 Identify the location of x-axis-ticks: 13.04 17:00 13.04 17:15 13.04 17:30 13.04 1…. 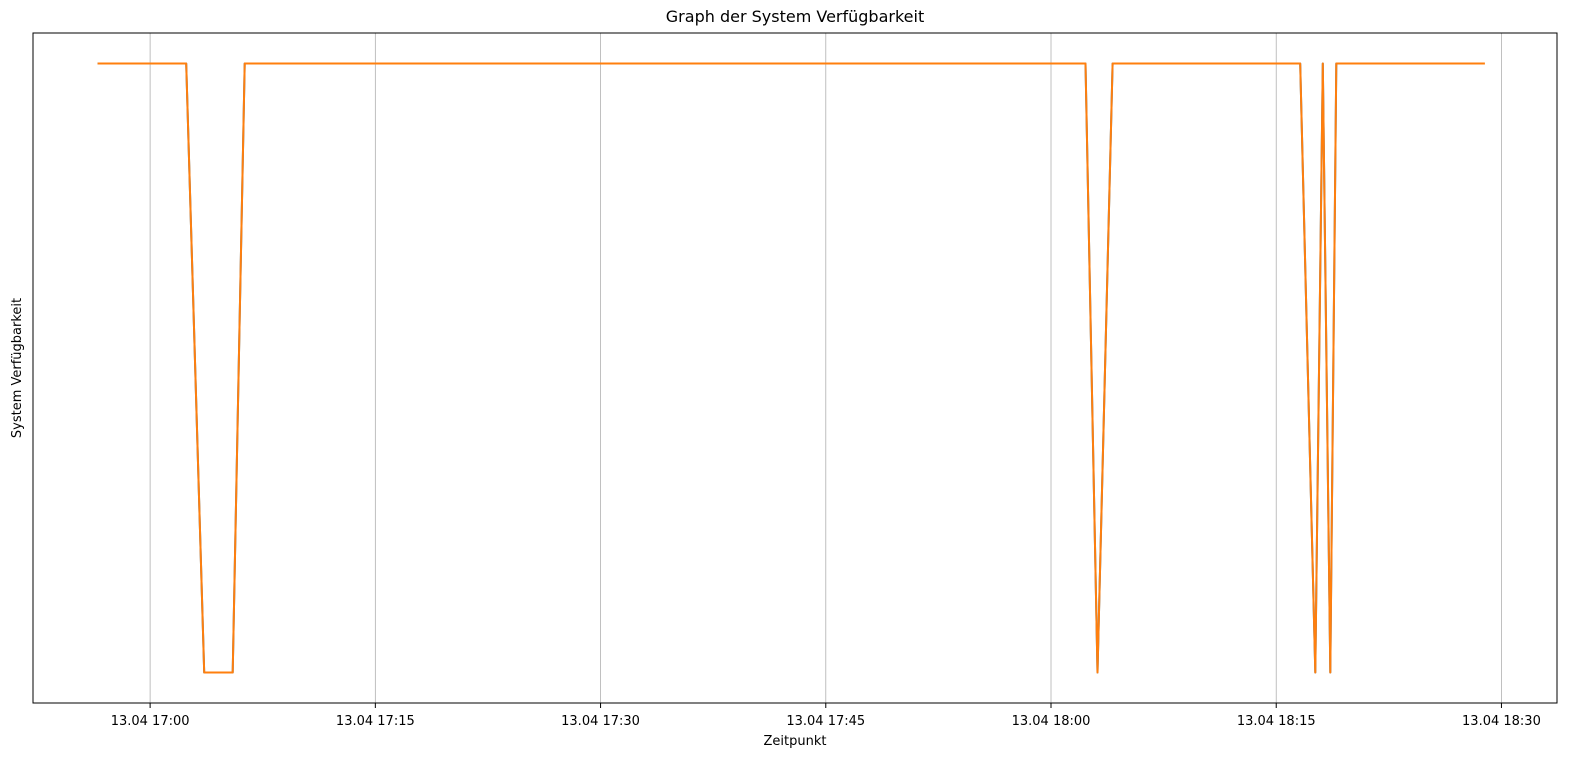
(826, 716).